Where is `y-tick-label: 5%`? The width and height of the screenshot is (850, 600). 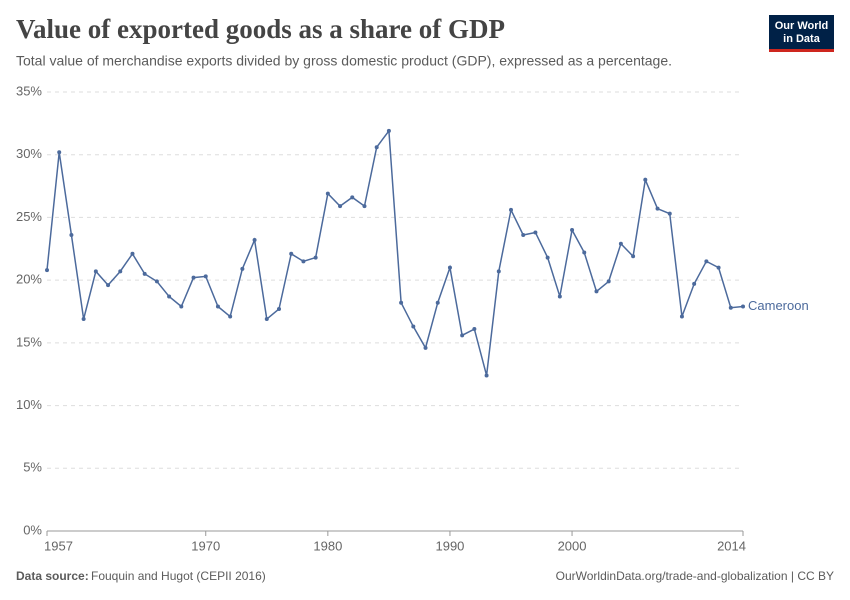 y-tick-label: 5% is located at coordinates (32, 467).